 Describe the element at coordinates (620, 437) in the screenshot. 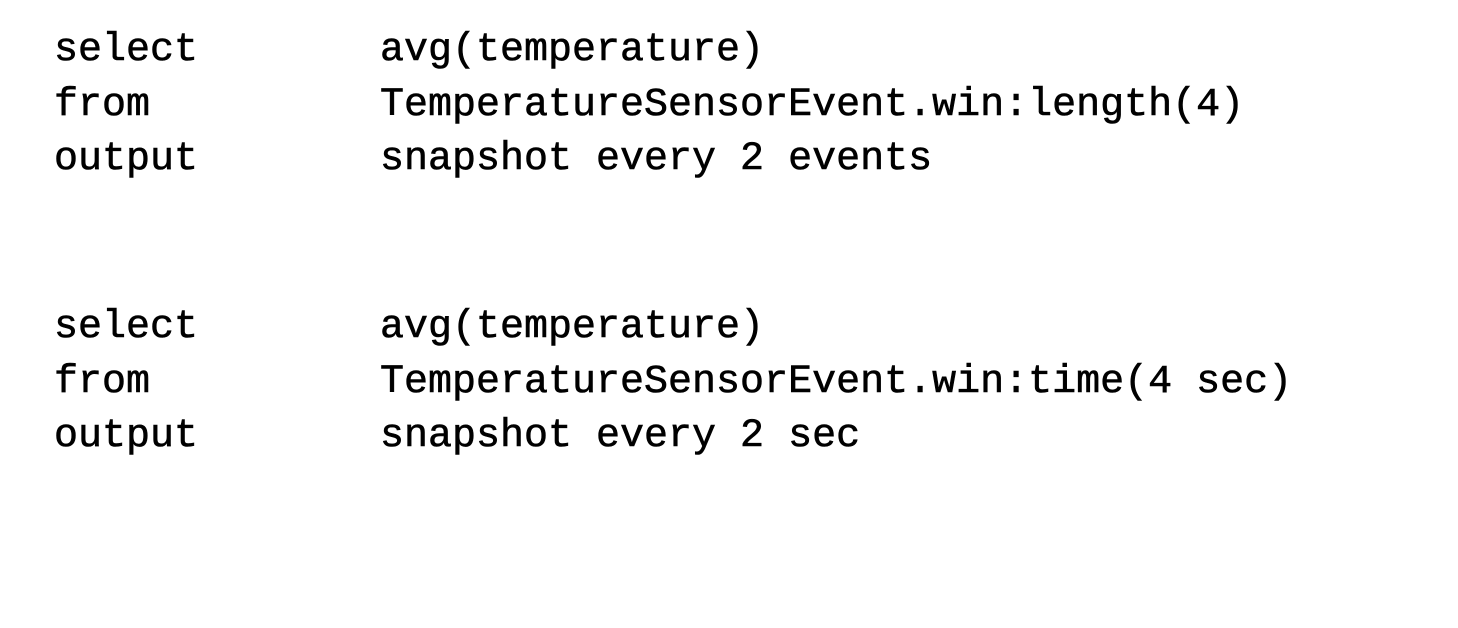

I see `output-expression: snapshot every 2 sec` at that location.